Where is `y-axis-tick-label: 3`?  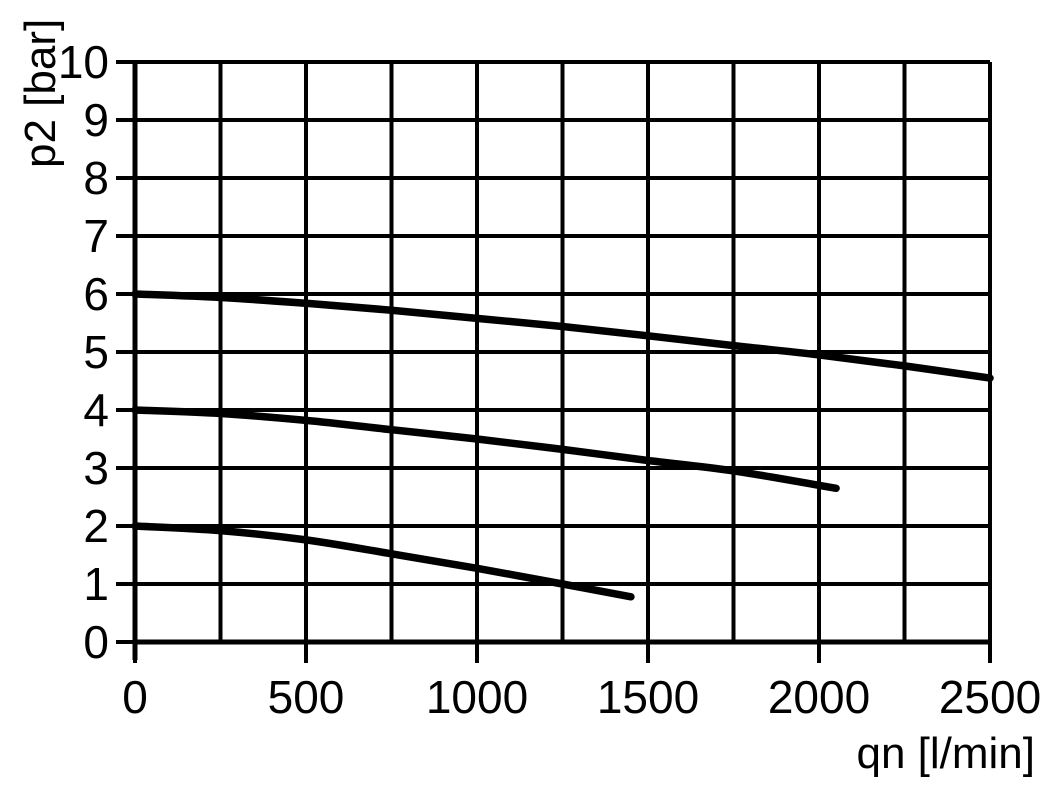 y-axis-tick-label: 3 is located at coordinates (96, 468).